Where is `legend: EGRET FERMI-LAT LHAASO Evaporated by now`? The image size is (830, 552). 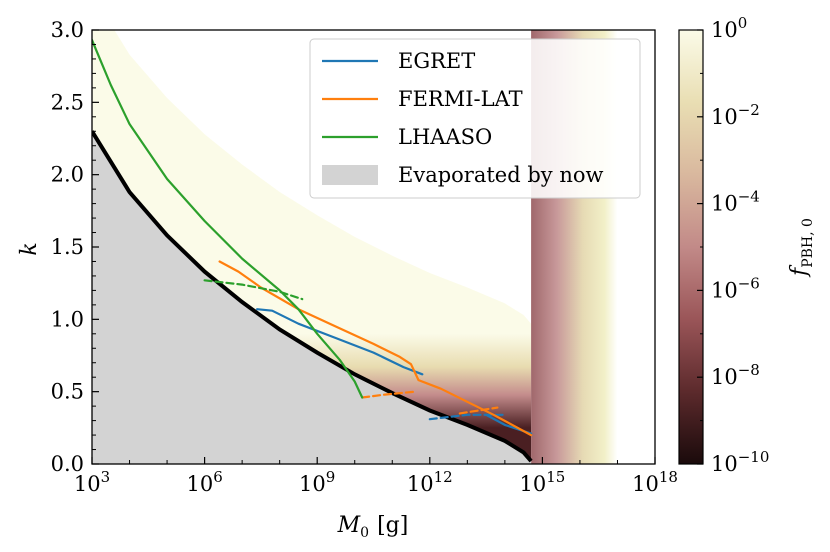 legend: EGRET FERMI-LAT LHAASO Evaporated by now is located at coordinates (475, 118).